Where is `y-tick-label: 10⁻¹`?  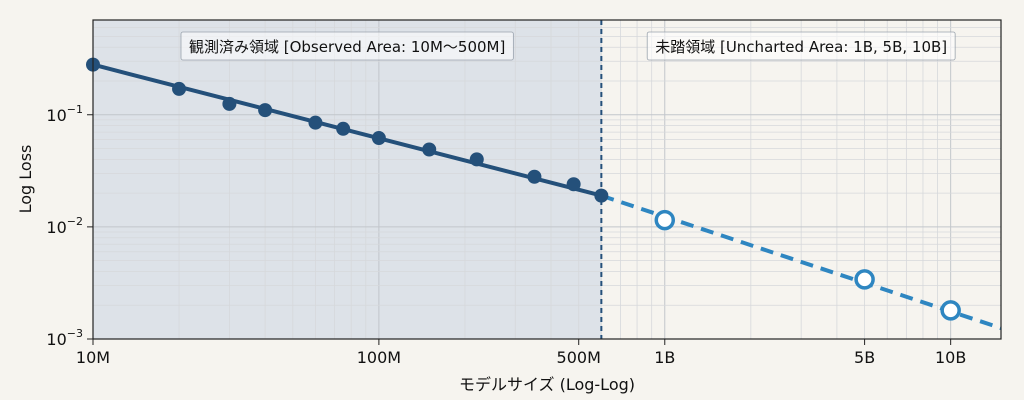 y-tick-label: 10⁻¹ is located at coordinates (64, 114).